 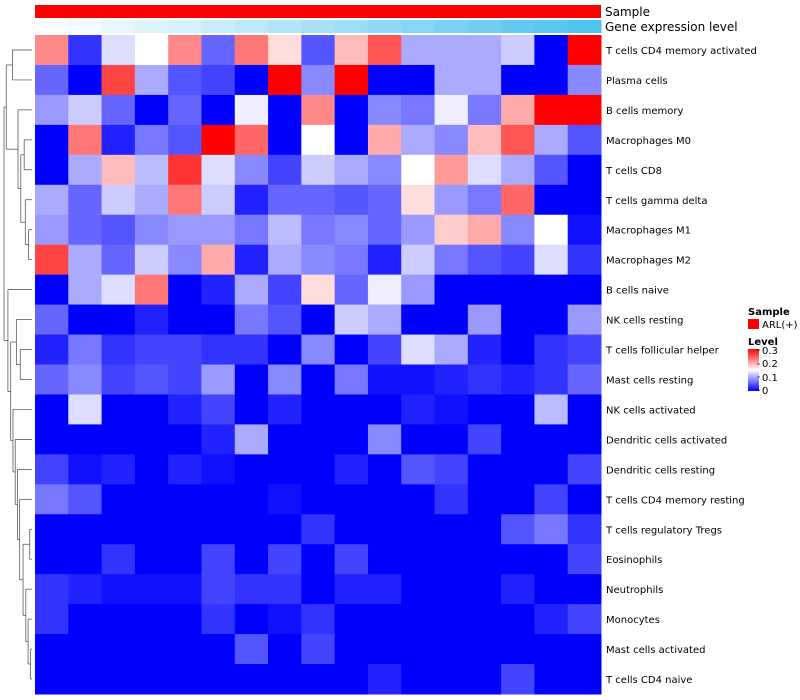 What do you see at coordinates (656, 201) in the screenshot?
I see `row-label: T cells gamma delta` at bounding box center [656, 201].